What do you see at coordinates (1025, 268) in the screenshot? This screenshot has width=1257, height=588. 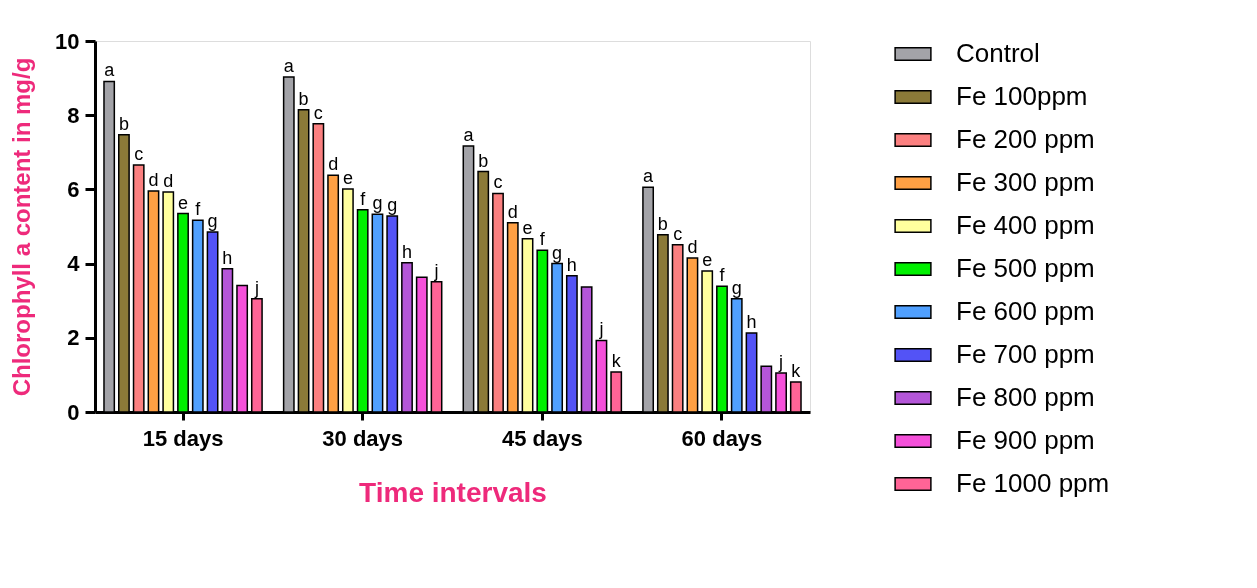 I see `legend-label: Fe 500 ppm` at bounding box center [1025, 268].